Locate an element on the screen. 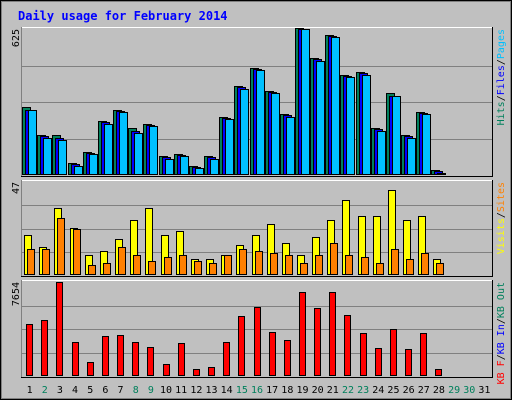 The image size is (512, 400). legend-pages-files-hits: Hits/Files/Pages is located at coordinates (501, 77).